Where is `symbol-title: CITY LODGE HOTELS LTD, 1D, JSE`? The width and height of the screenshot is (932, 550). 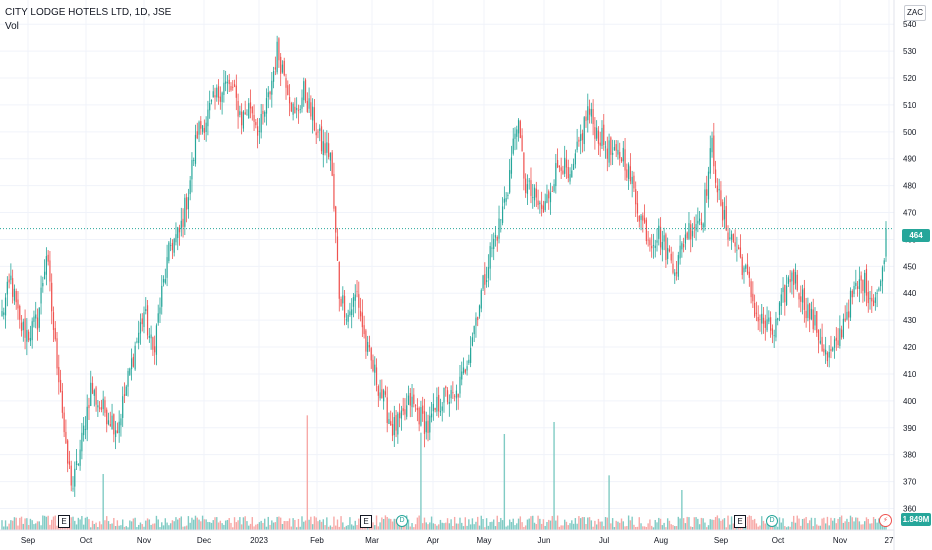 symbol-title: CITY LODGE HOTELS LTD, 1D, JSE is located at coordinates (88, 12).